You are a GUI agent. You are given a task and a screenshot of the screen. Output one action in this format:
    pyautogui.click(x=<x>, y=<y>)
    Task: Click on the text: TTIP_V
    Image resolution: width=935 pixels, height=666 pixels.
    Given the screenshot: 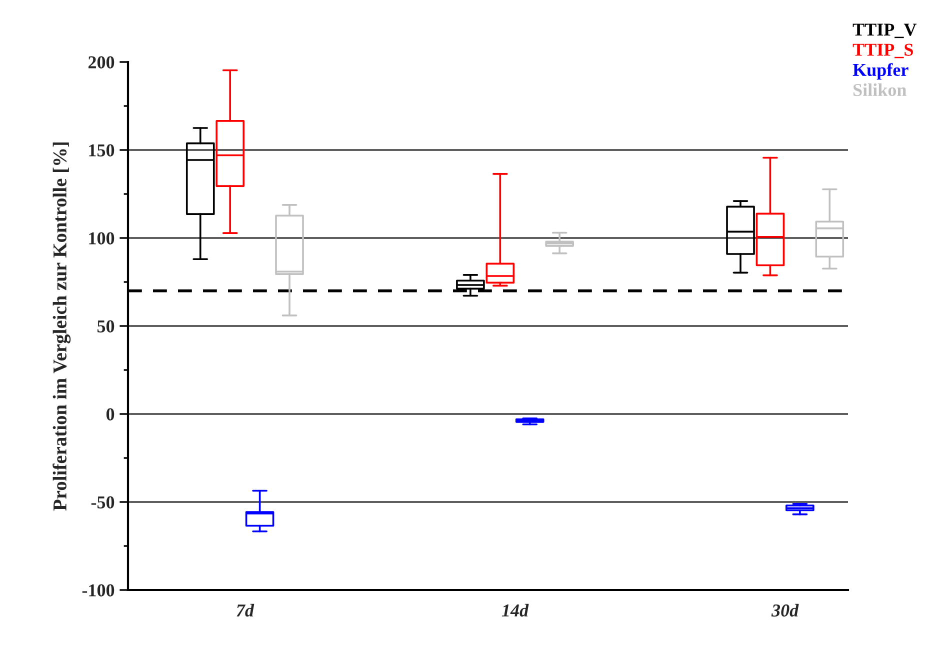 What is the action you would take?
    pyautogui.click(x=884, y=31)
    